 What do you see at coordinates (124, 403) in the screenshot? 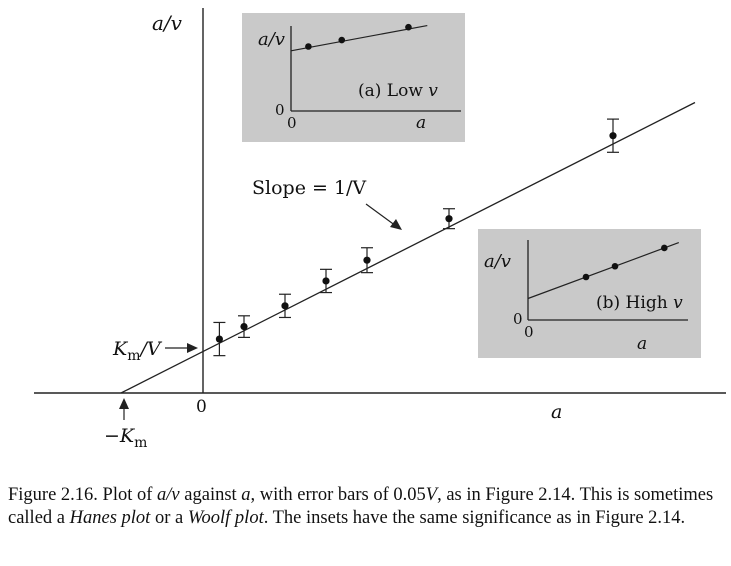
I see `neg-km-arrow-head` at bounding box center [124, 403].